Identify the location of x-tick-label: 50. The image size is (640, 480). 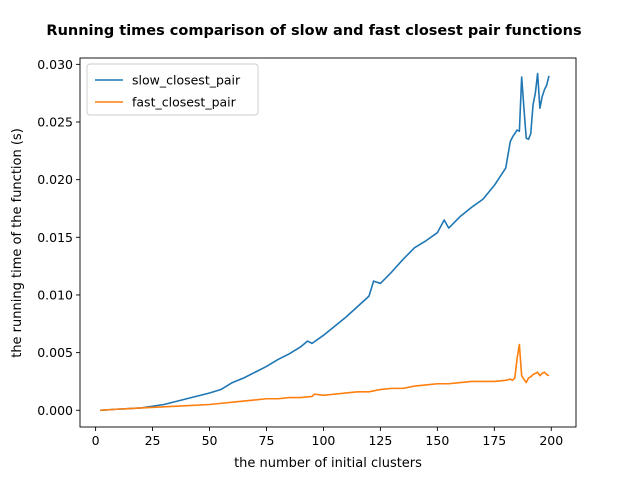
(210, 440).